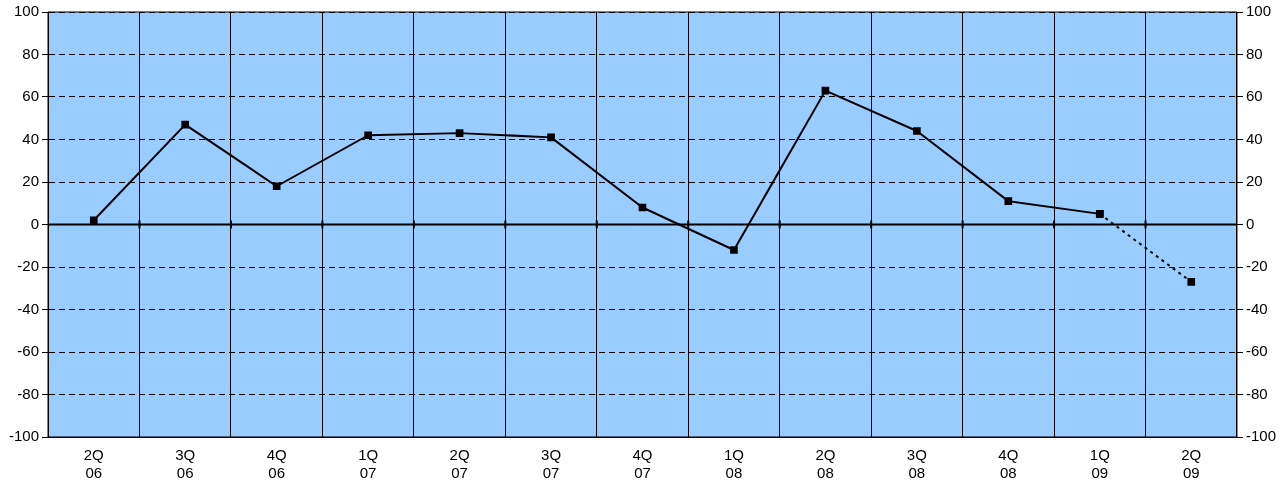  Describe the element at coordinates (1258, 11) in the screenshot. I see `y2-tick-label: 100` at that location.